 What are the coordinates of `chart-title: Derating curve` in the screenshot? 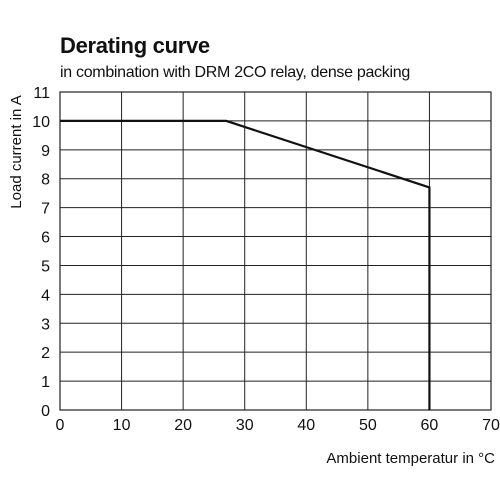 It's located at (135, 45).